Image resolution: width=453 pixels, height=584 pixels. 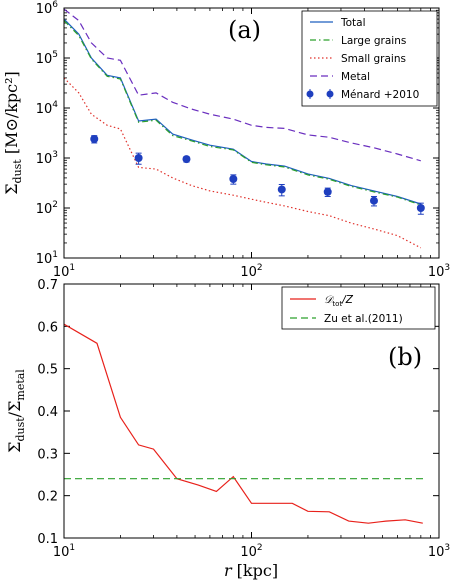 What do you see at coordinates (47, 412) in the screenshot?
I see `y-tick-label: 0.4` at bounding box center [47, 412].